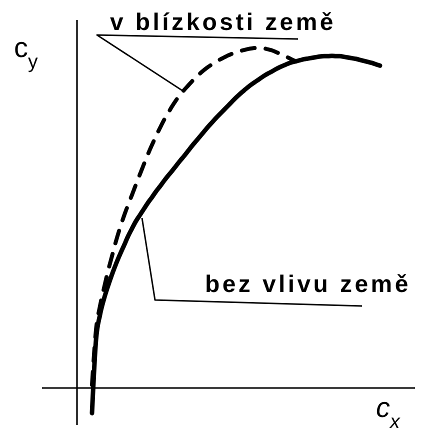 This screenshot has height=440, width=423. I want to click on text: v blízkosti země, so click(223, 22).